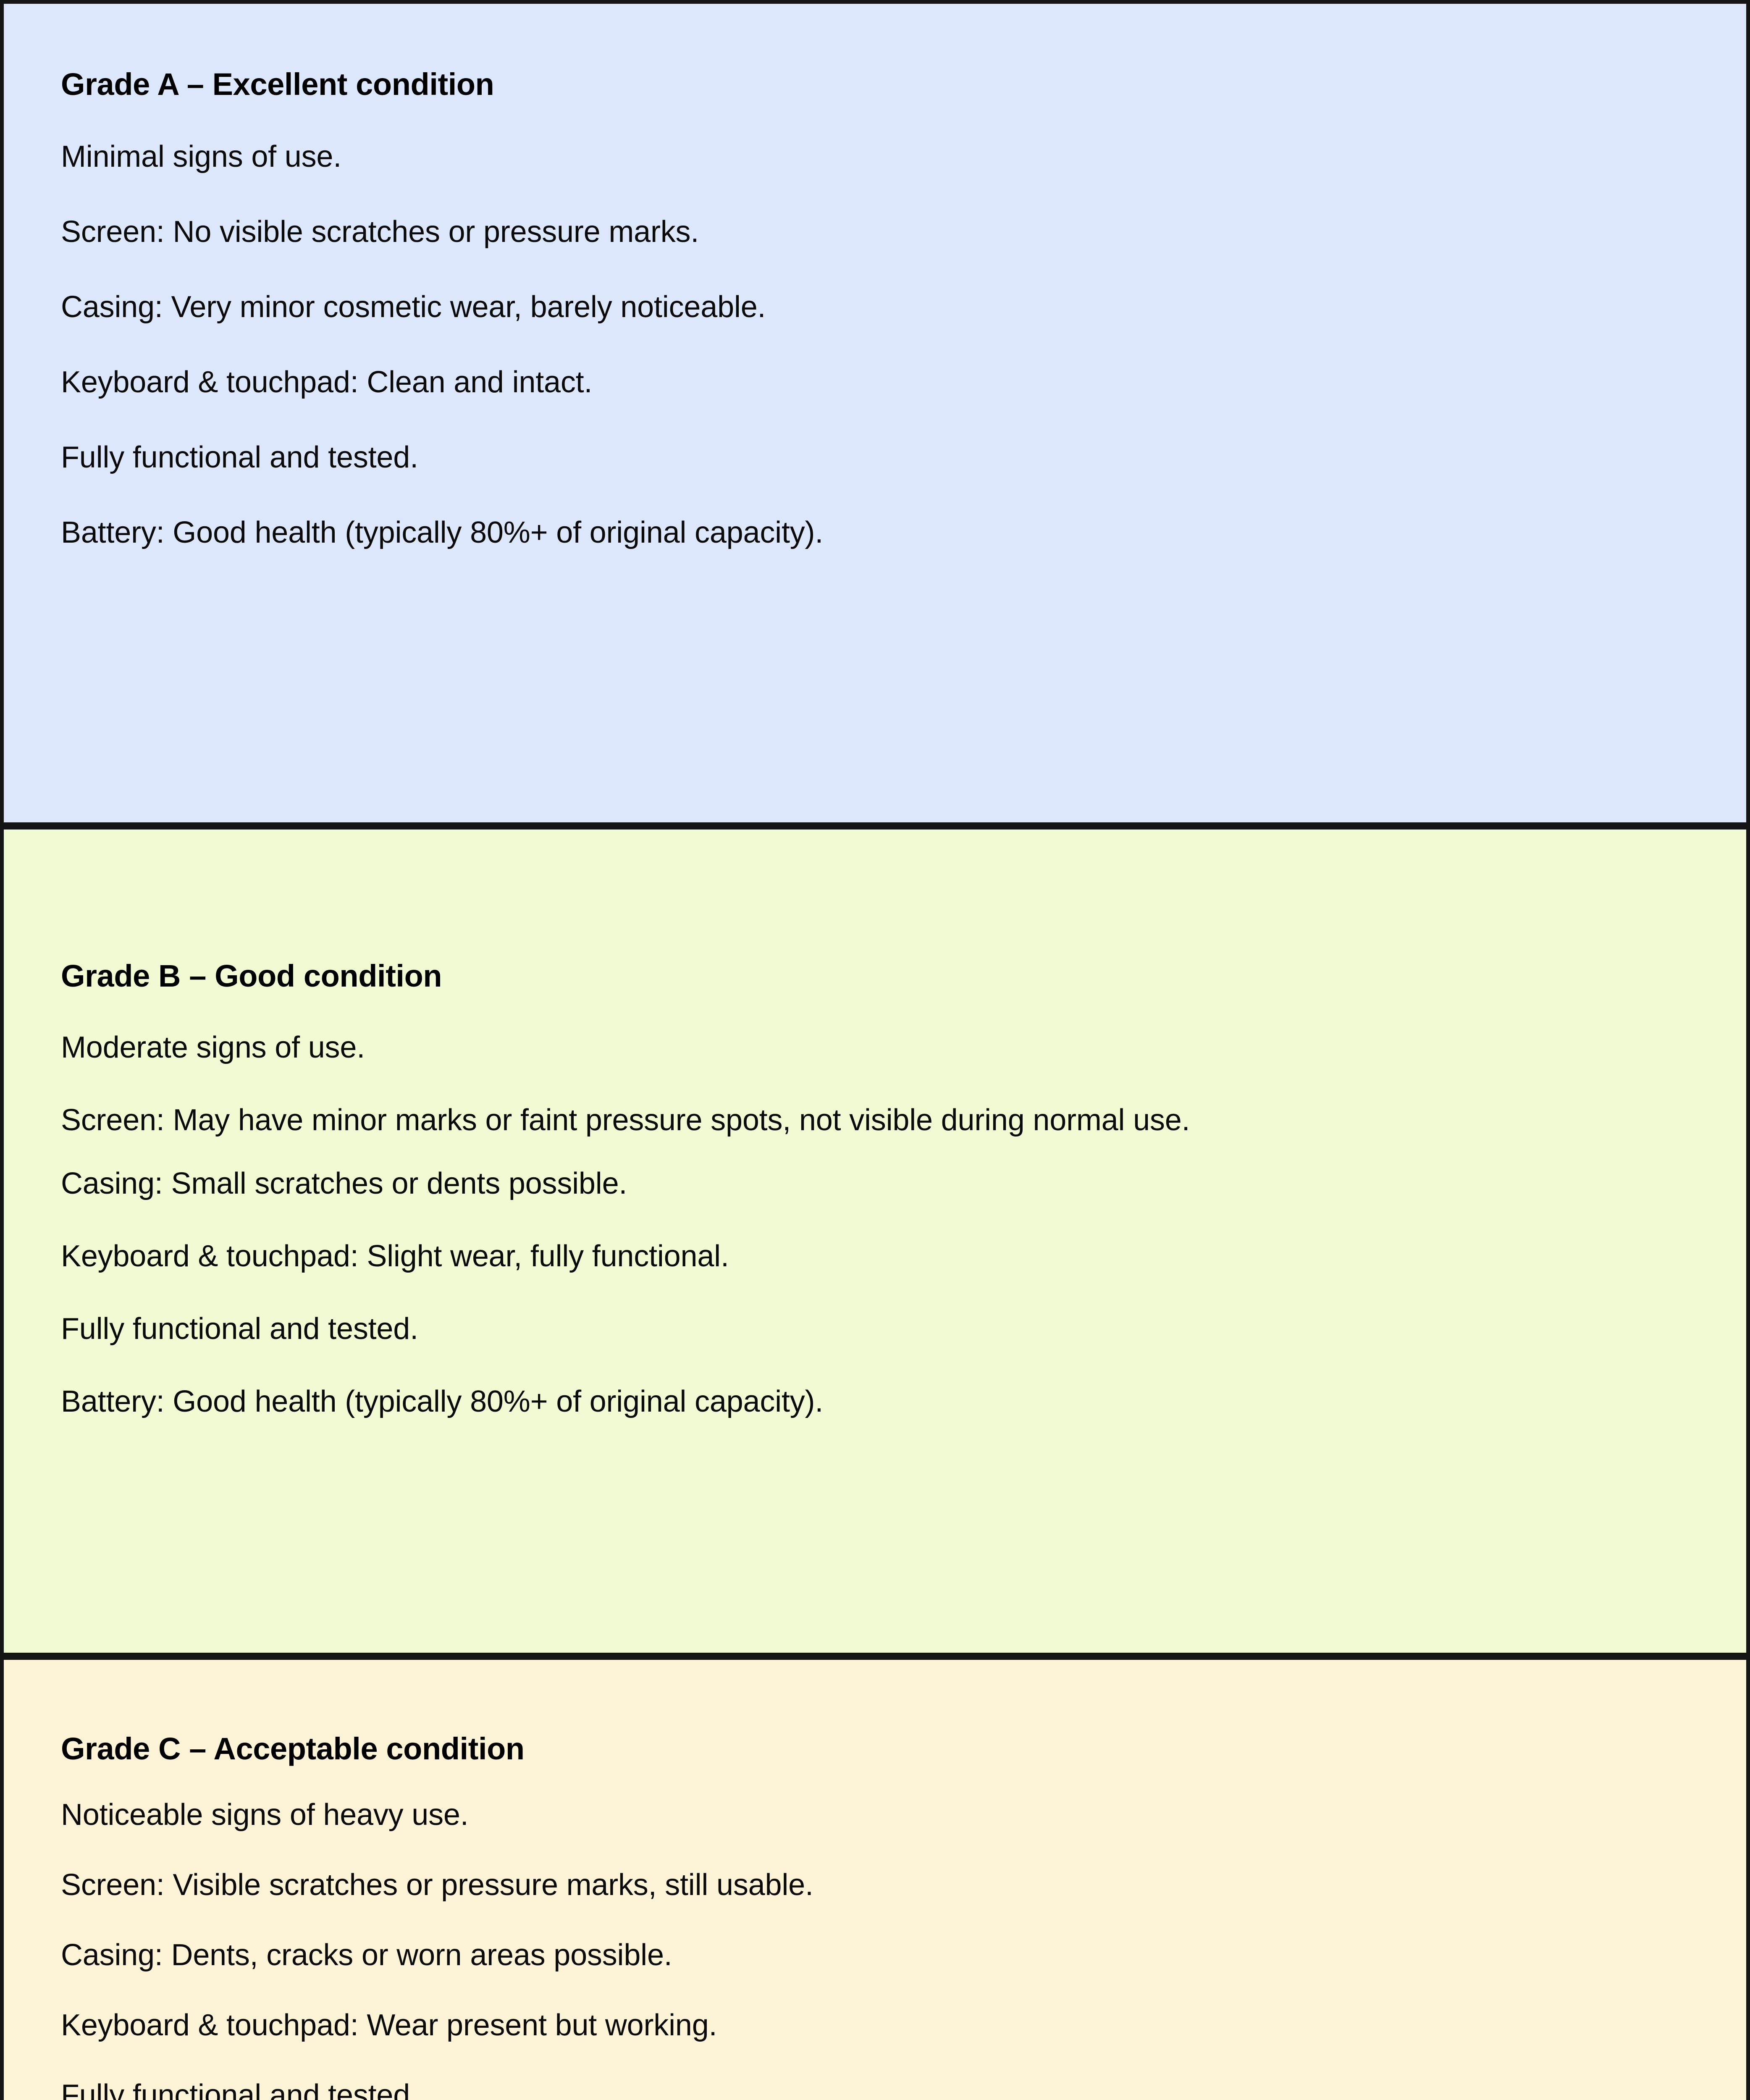  Describe the element at coordinates (327, 382) in the screenshot. I see `grade-a-line-keyboard: Keyboard & touchpad: Clean and intact.` at that location.